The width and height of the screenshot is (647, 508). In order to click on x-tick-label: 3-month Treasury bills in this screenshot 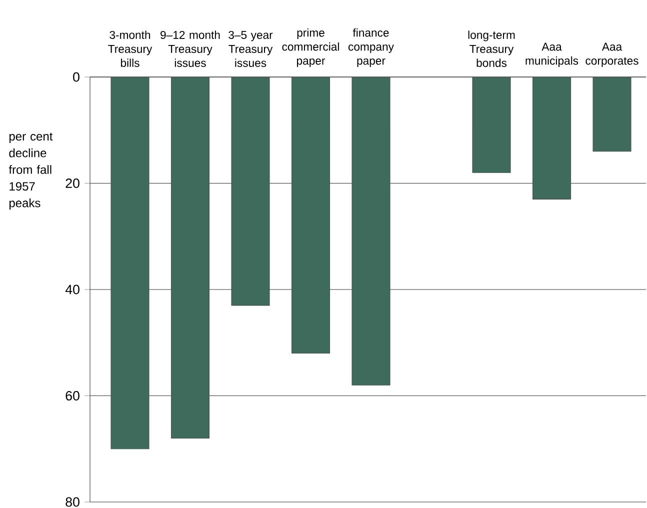, I will do `click(130, 48)`.